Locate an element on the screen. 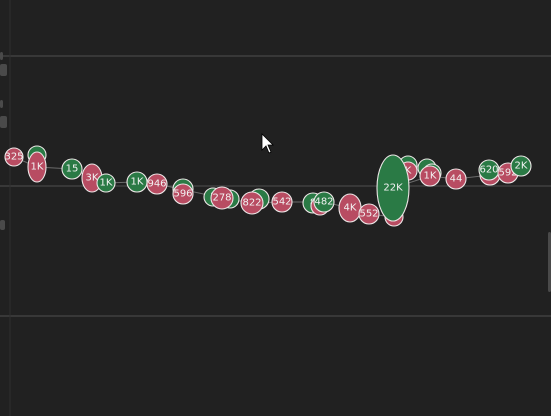 The height and width of the screenshot is (416, 551). mouse-pointer-icon is located at coordinates (267, 143).